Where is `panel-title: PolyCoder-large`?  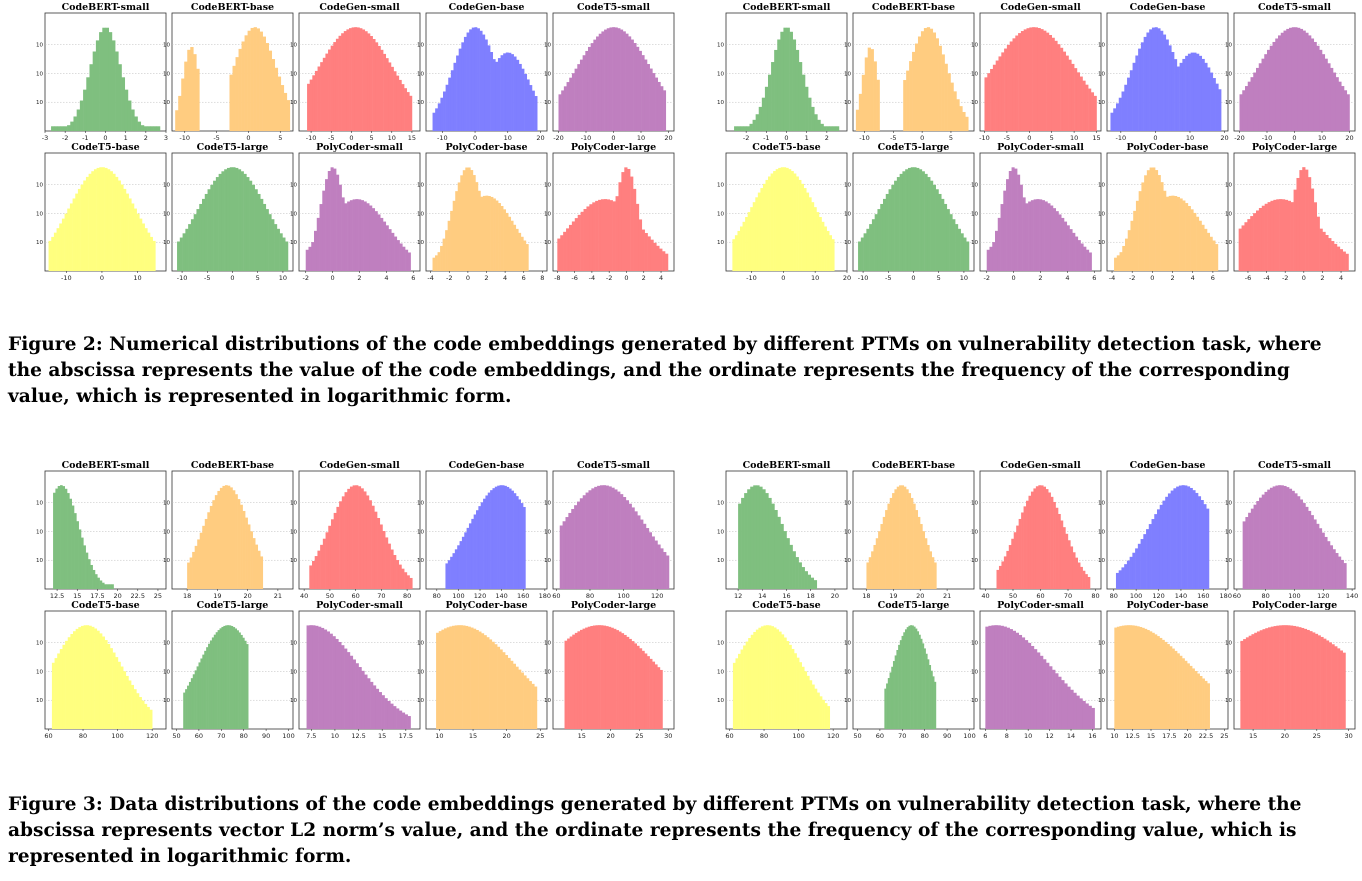 panel-title: PolyCoder-large is located at coordinates (1294, 147).